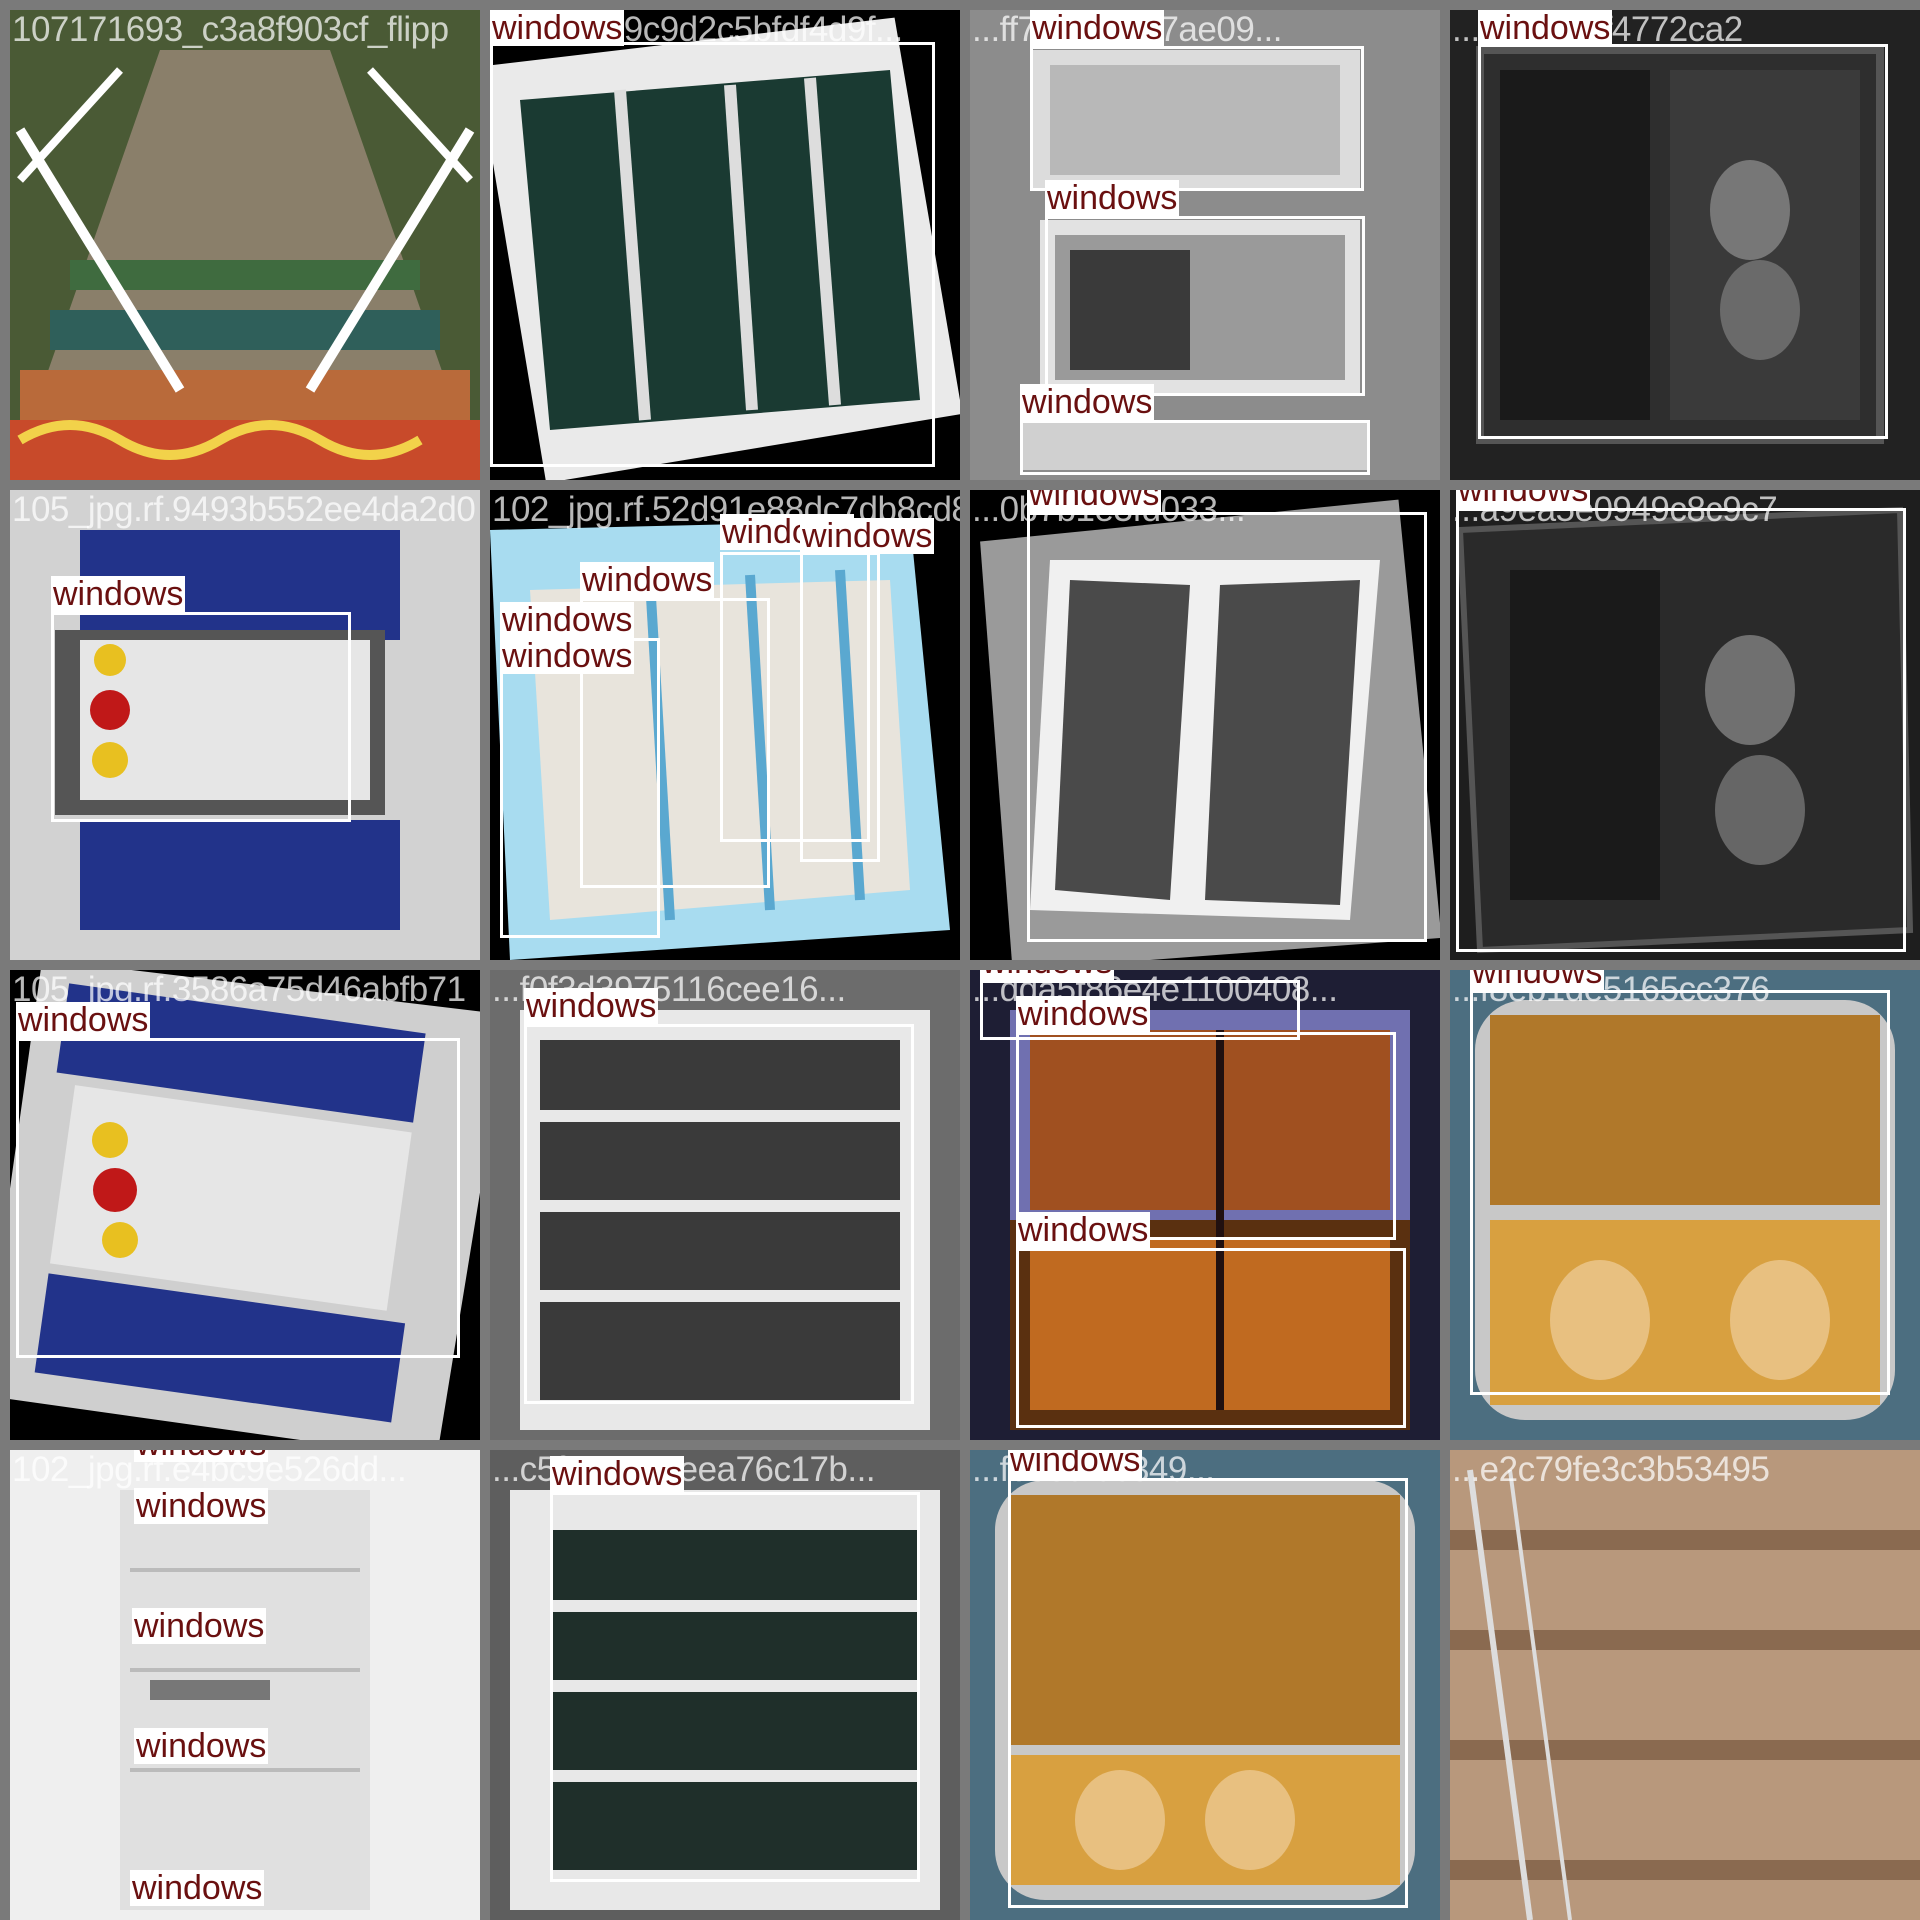 The height and width of the screenshot is (1920, 1920). I want to click on tile-14: ...f6635f5c349... windows, so click(1205, 1685).